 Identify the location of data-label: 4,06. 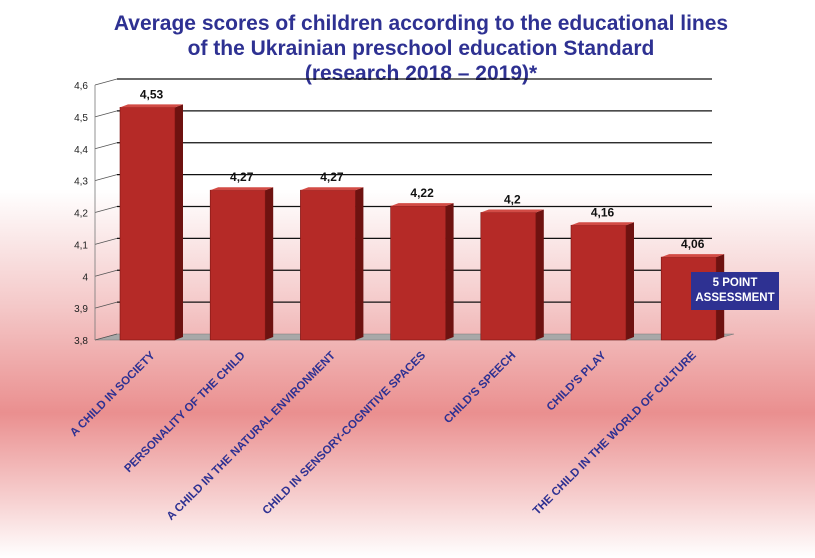
(693, 244).